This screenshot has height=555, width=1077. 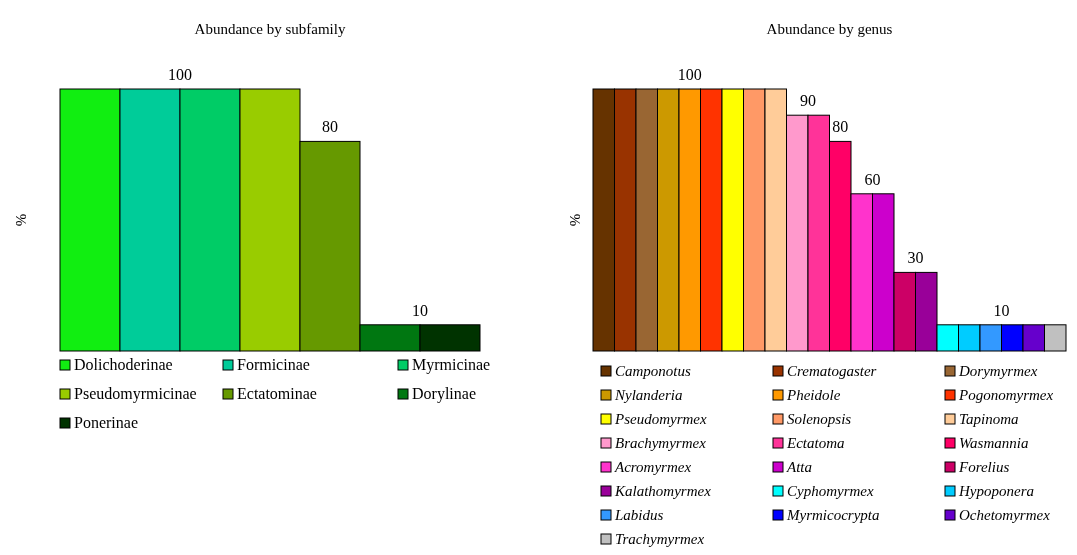 What do you see at coordinates (277, 393) in the screenshot?
I see `legend-label: Ectatominae` at bounding box center [277, 393].